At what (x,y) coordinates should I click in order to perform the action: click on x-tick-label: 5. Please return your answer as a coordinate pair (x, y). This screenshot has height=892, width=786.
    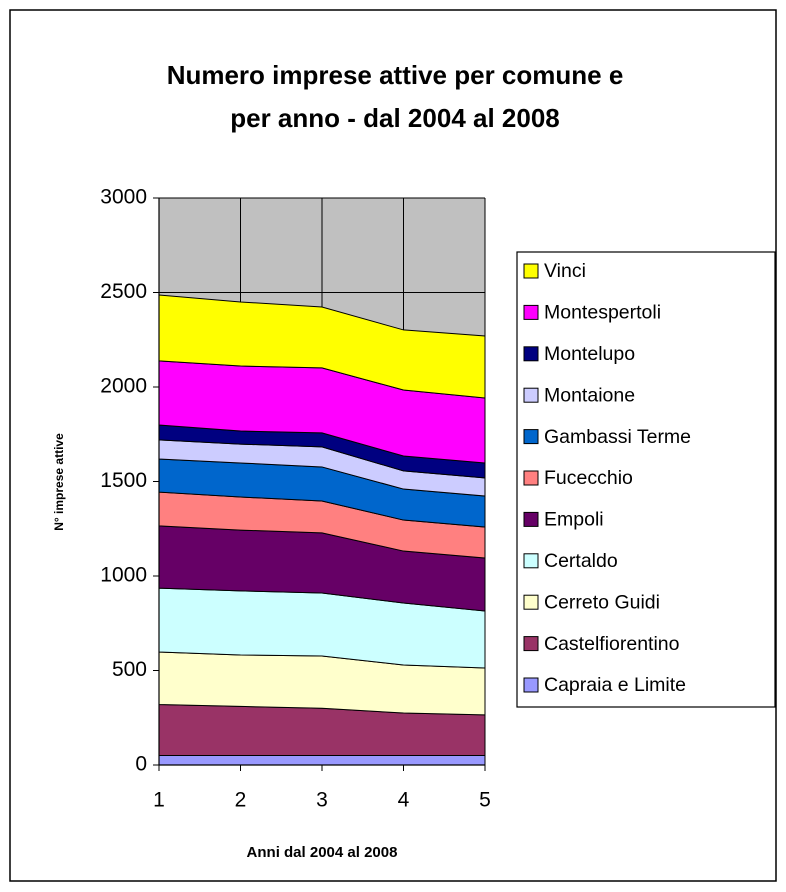
    Looking at the image, I should click on (485, 800).